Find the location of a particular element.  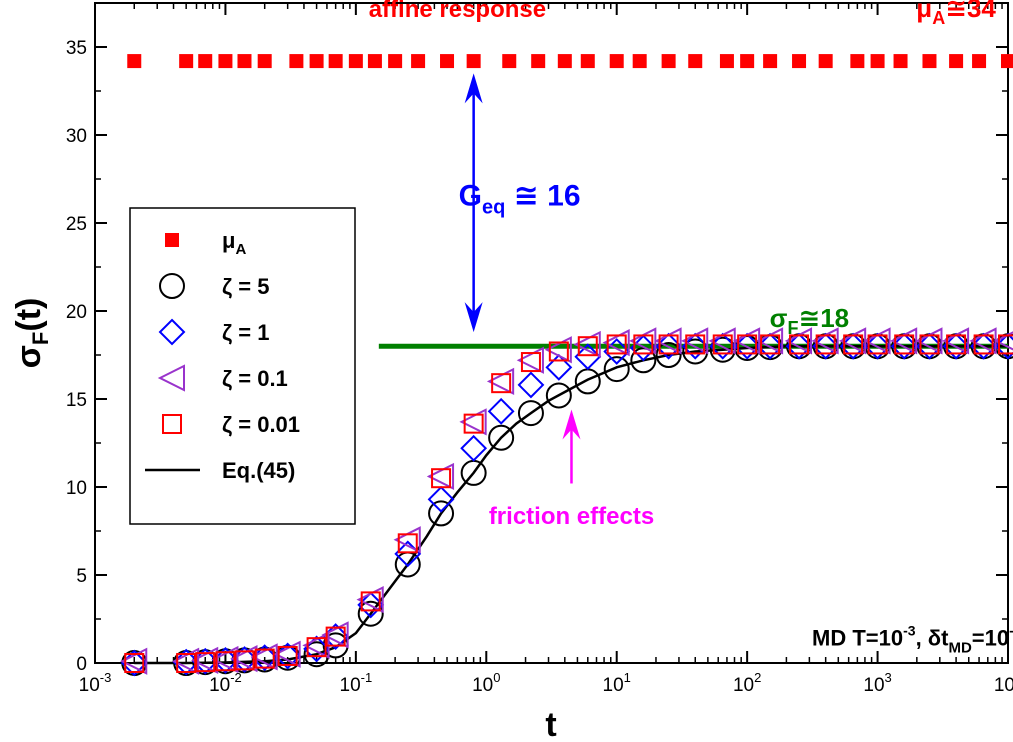

legend-zeta001-marker is located at coordinates (172, 424).